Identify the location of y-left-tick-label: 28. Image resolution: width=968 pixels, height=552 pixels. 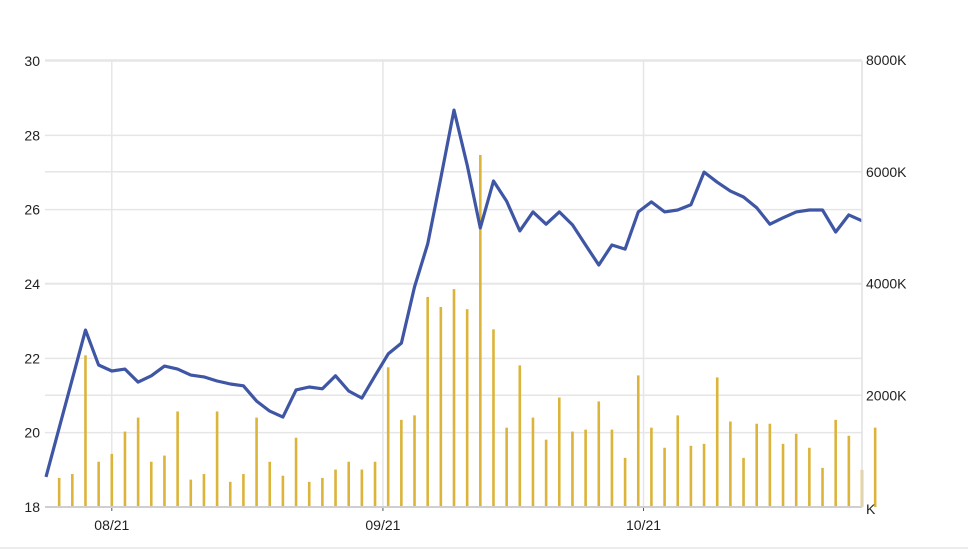
(32, 135).